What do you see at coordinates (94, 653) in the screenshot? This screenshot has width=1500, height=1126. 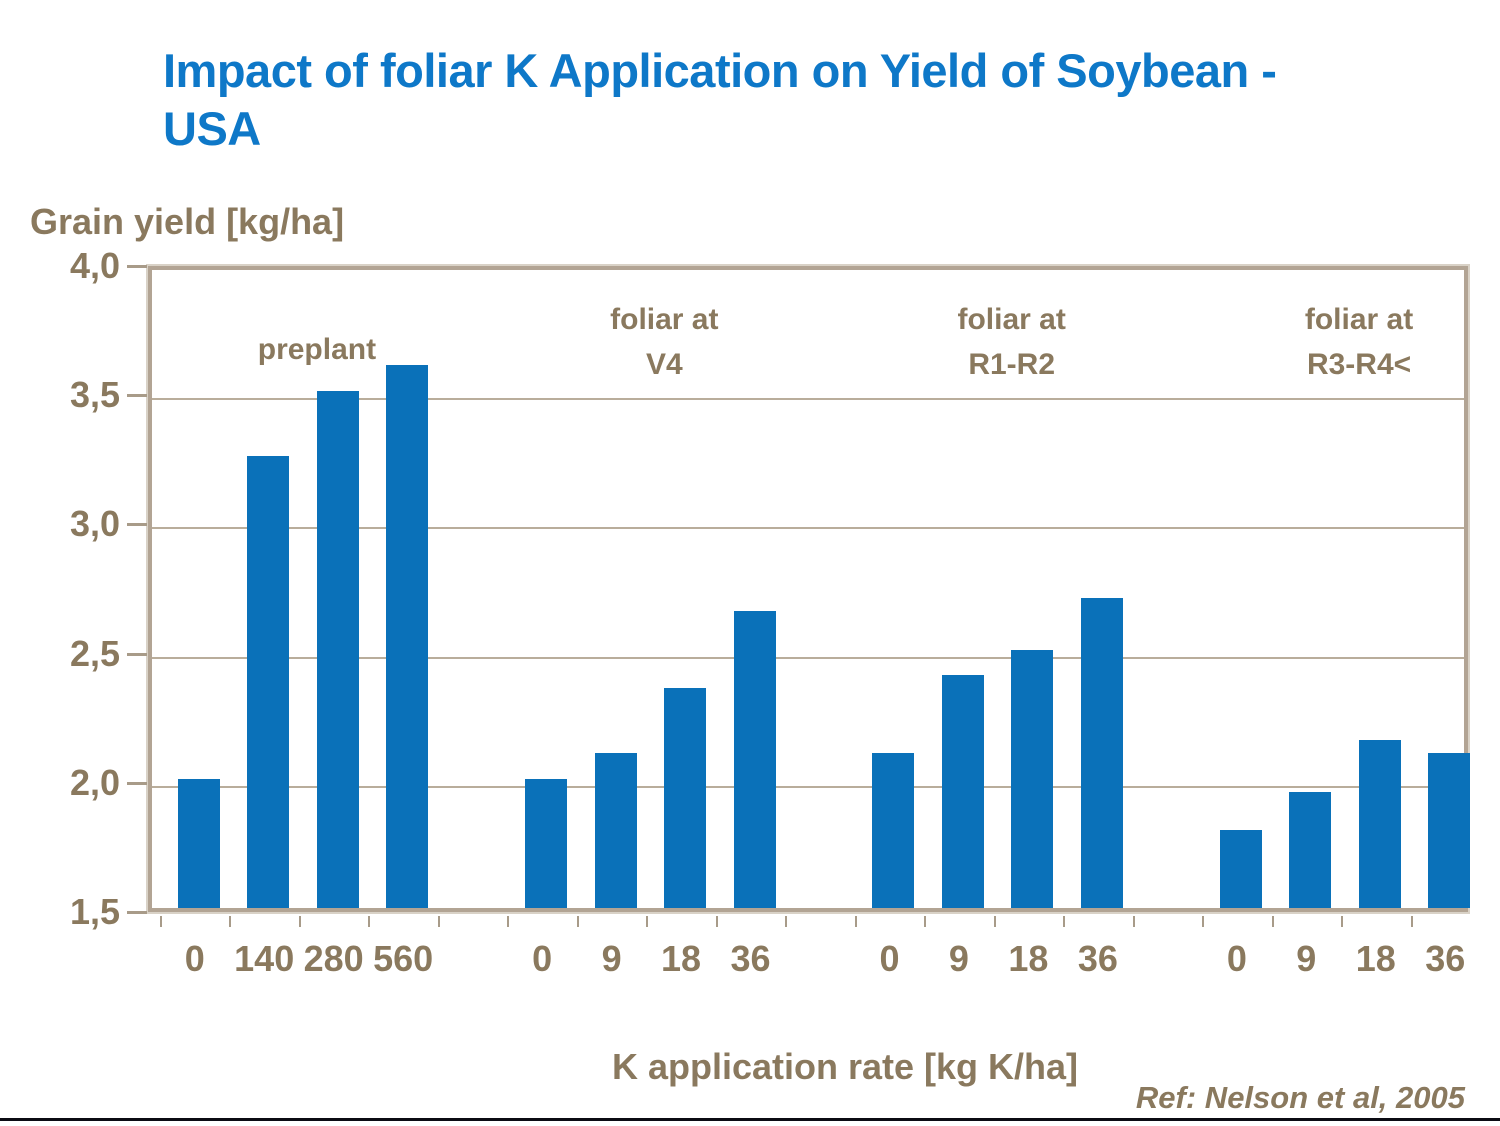 I see `ytick-label: 2,5` at bounding box center [94, 653].